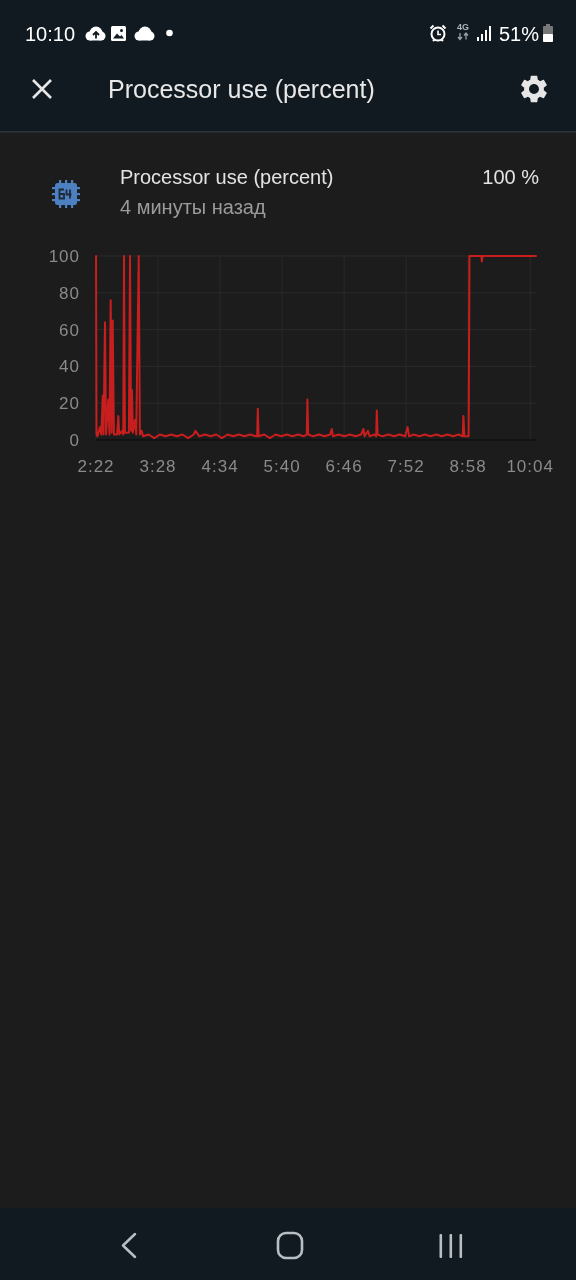 The height and width of the screenshot is (1280, 576). Describe the element at coordinates (316, 347) in the screenshot. I see `line-series` at that location.